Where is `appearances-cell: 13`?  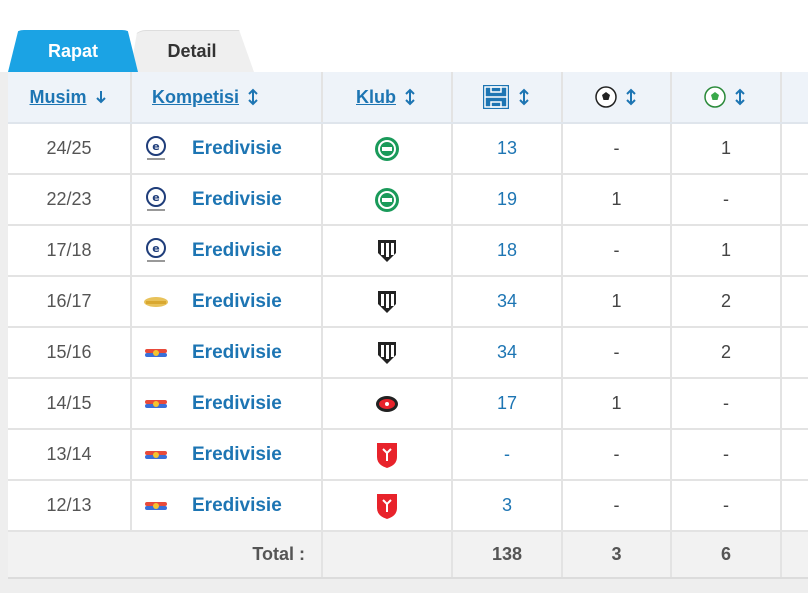
appearances-cell: 13 is located at coordinates (508, 148).